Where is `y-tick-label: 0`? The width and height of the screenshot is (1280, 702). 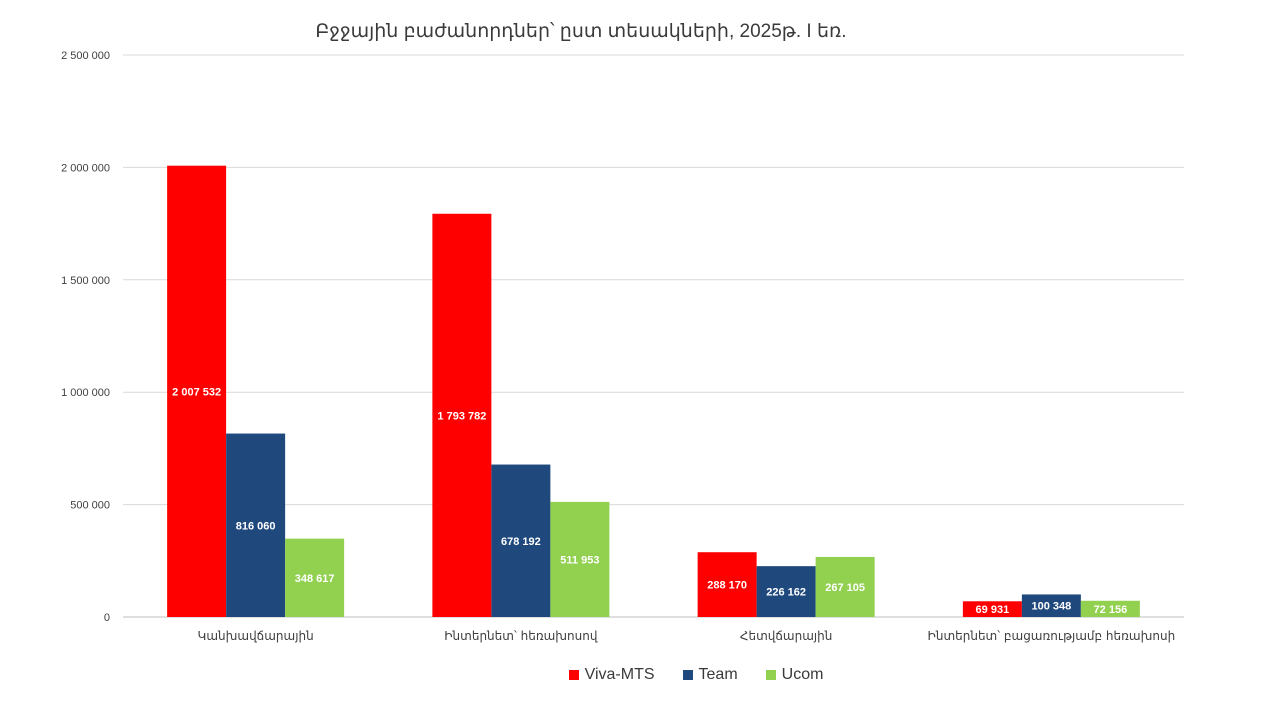 y-tick-label: 0 is located at coordinates (107, 618).